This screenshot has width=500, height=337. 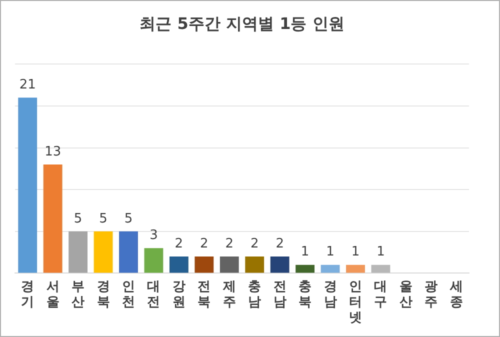 What do you see at coordinates (305, 294) in the screenshot?
I see `x-tick-label: 충북` at bounding box center [305, 294].